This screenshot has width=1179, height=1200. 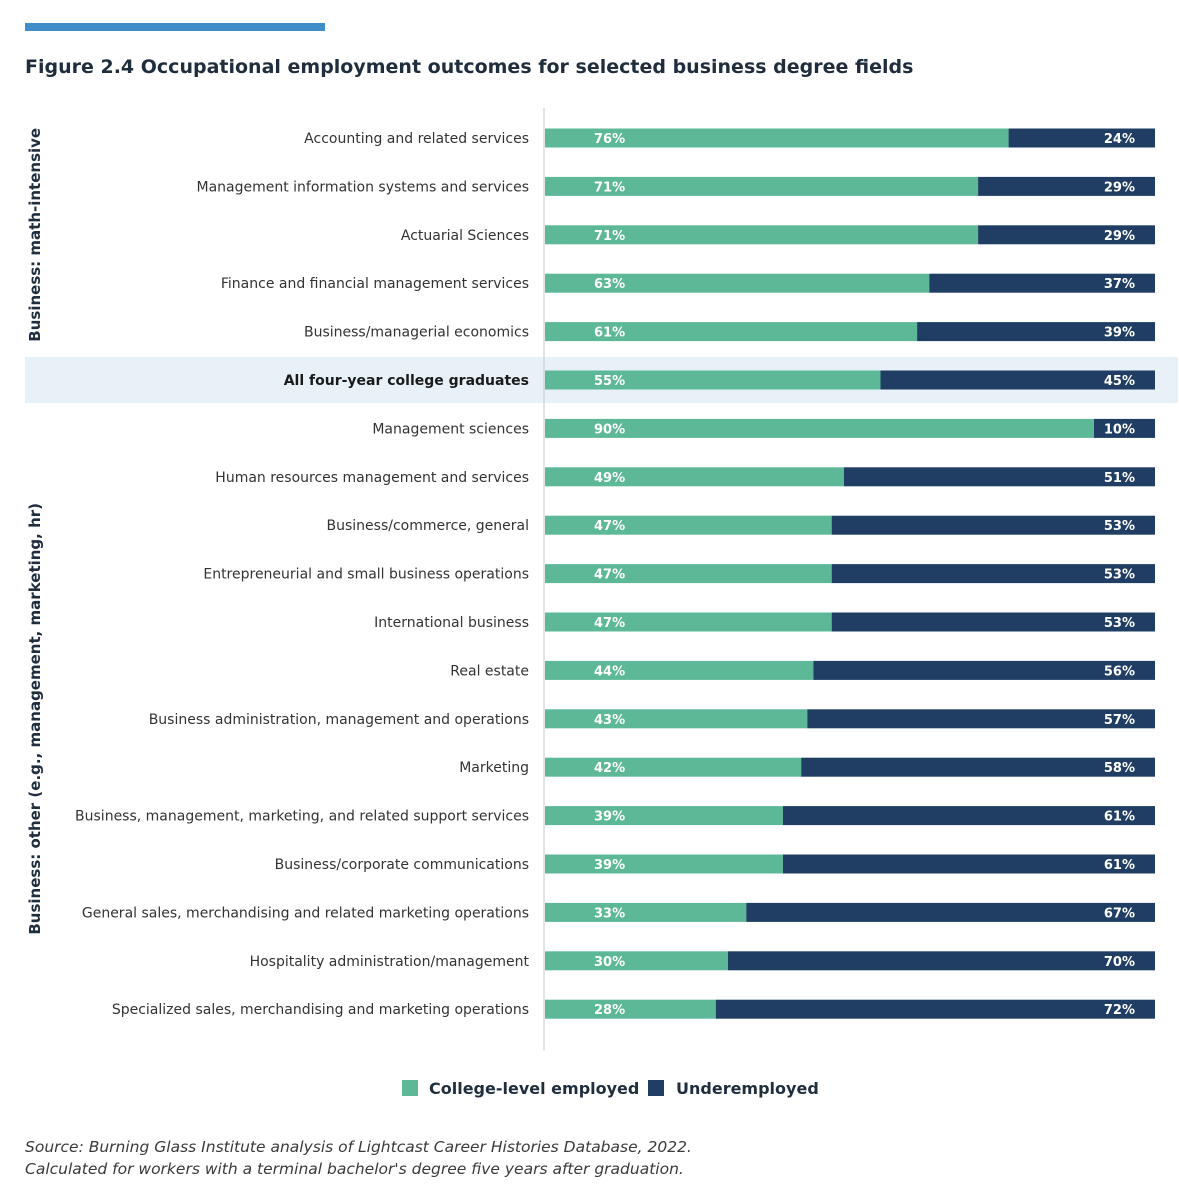 What do you see at coordinates (609, 1010) in the screenshot?
I see `data-label-college-level: 28%` at bounding box center [609, 1010].